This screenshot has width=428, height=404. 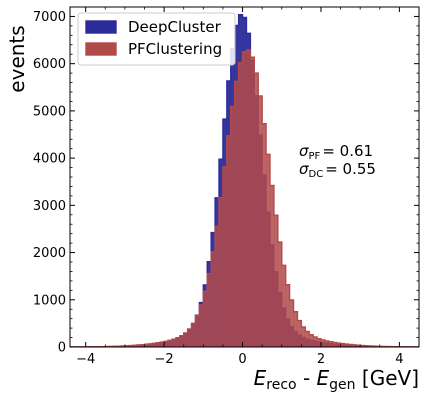 What do you see at coordinates (315, 156) in the screenshot?
I see `sigma-subscript: PF` at bounding box center [315, 156].